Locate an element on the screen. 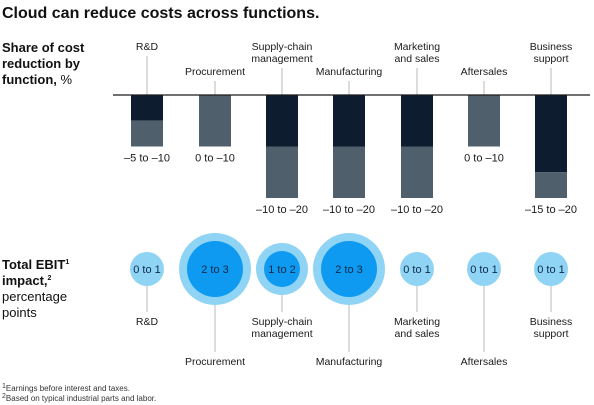 The height and width of the screenshot is (405, 594). bar-category-label: Procurement is located at coordinates (215, 72).